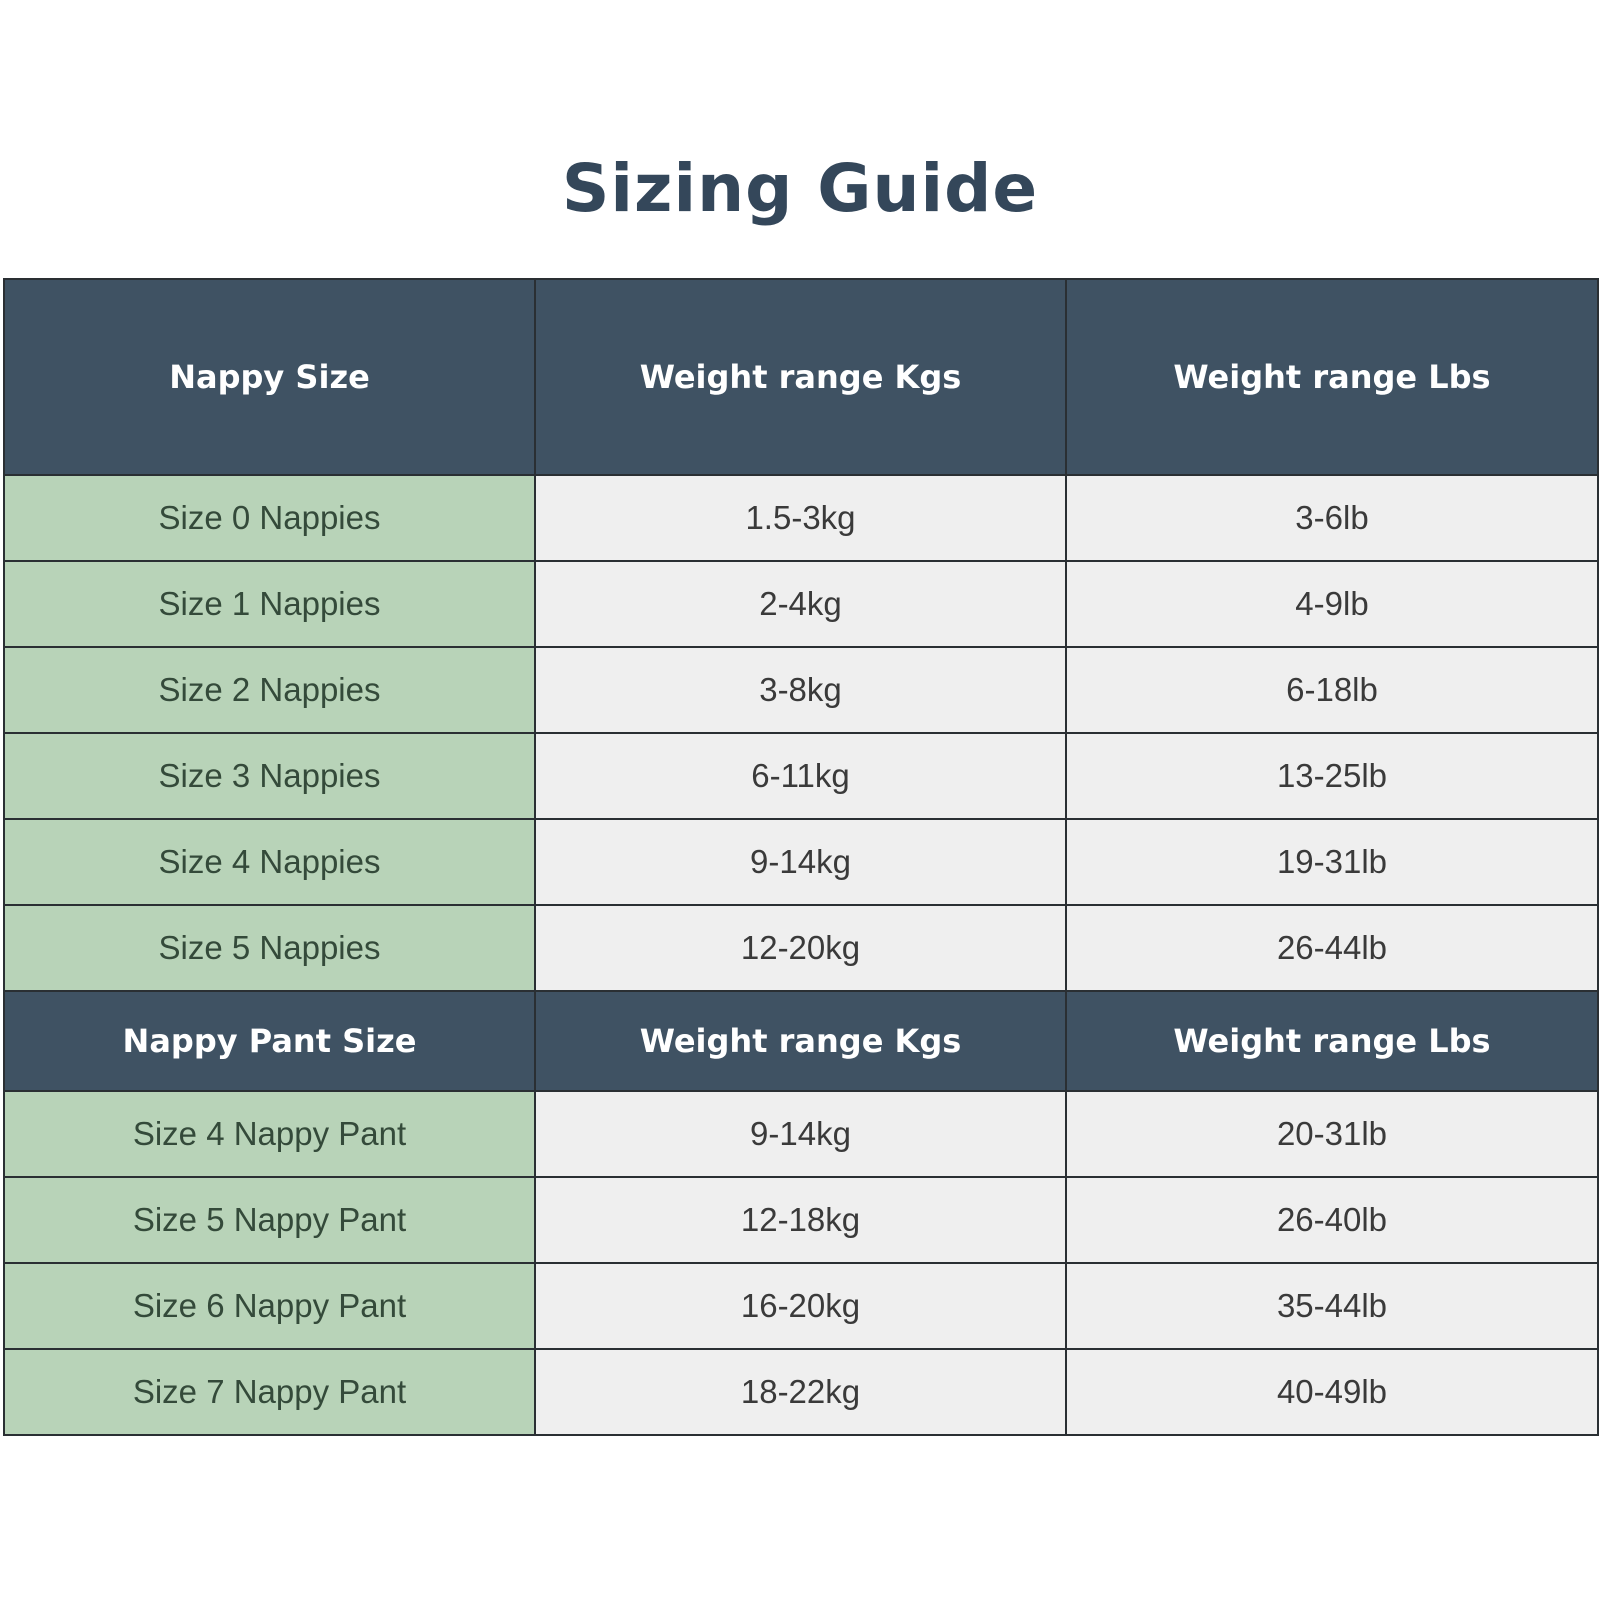 This screenshot has height=1600, width=1600. I want to click on table-row: Size 5 Nappies 12-20kg 26-44lb, so click(801, 948).